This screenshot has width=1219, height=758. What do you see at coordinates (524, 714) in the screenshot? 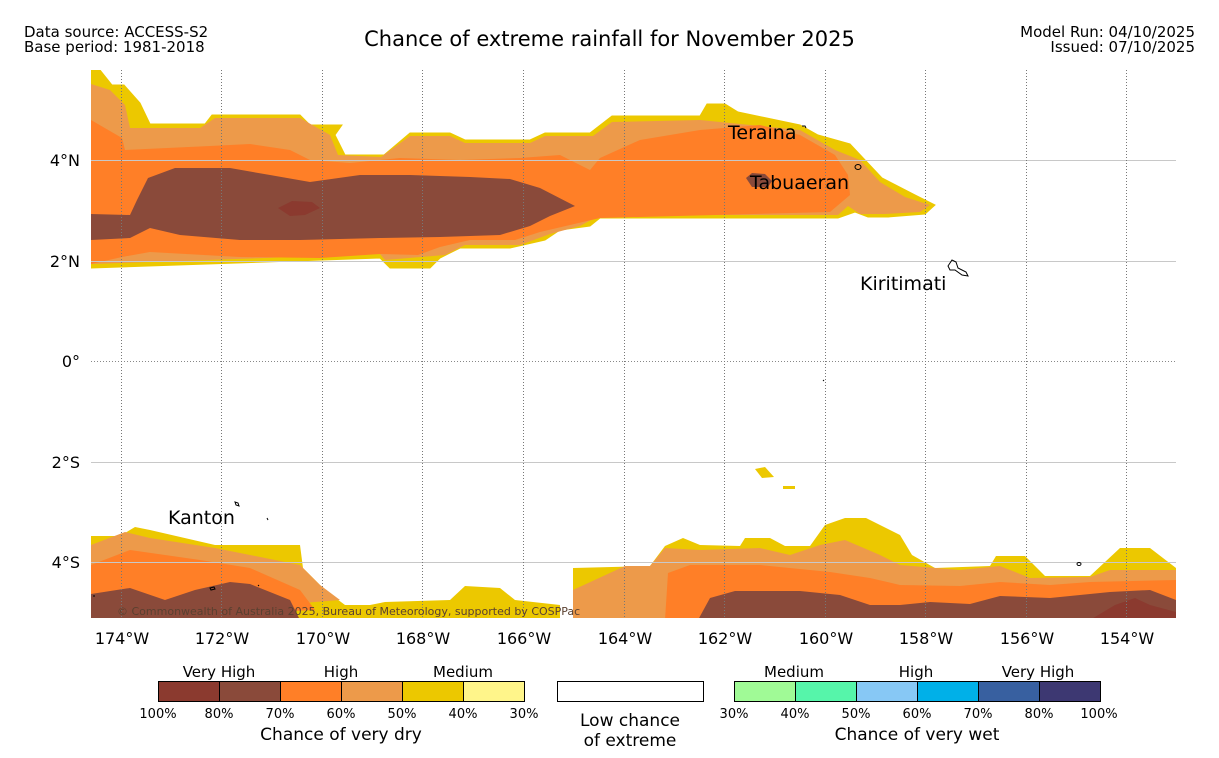
I see `dry-tick-30: 30%` at bounding box center [524, 714].